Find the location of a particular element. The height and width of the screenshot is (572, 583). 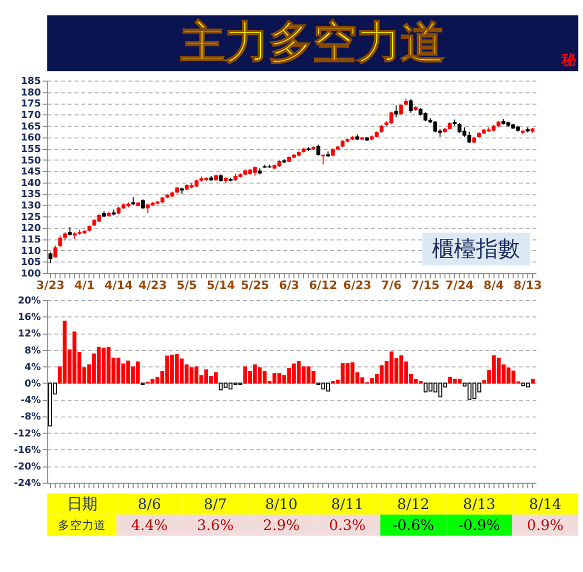

x-tick-label: 7/24 is located at coordinates (459, 285).